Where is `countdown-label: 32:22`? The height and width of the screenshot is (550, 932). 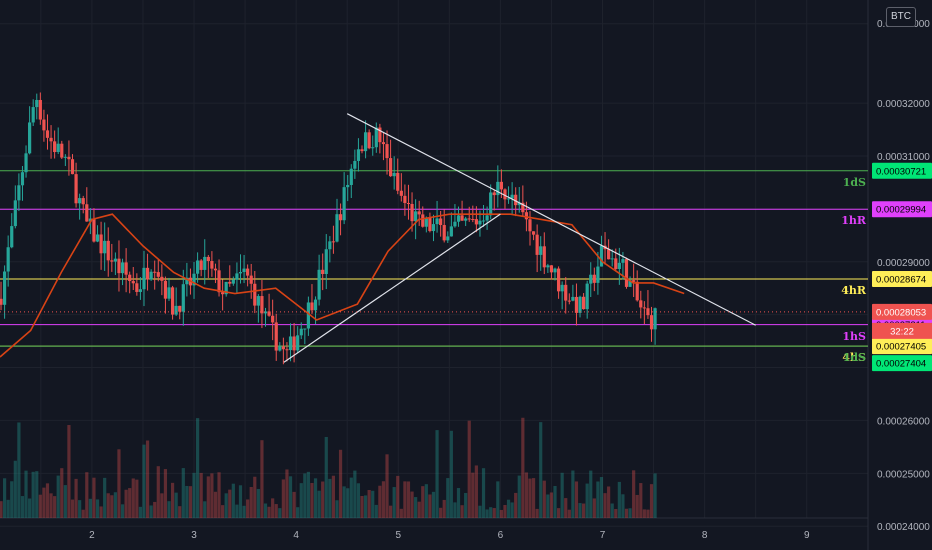
countdown-label: 32:22 is located at coordinates (902, 331).